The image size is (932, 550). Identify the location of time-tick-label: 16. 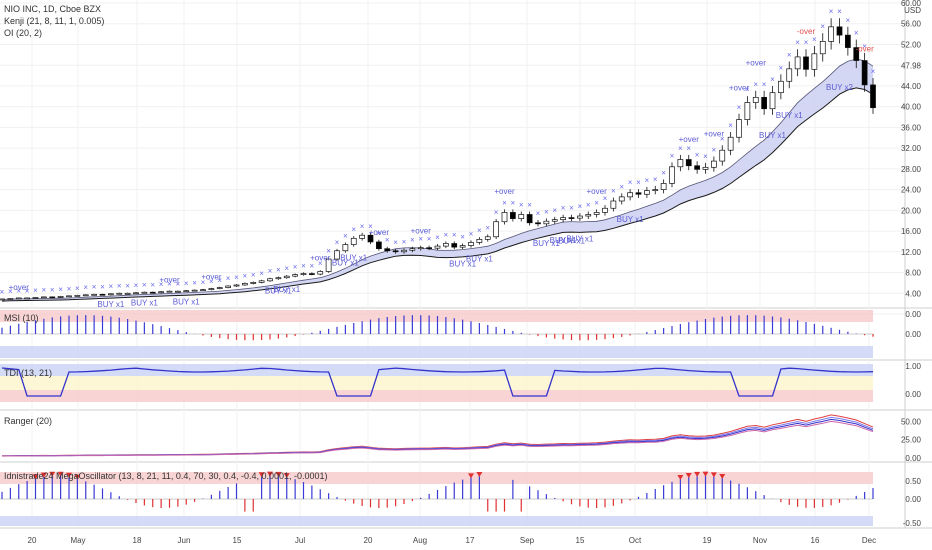
(815, 540).